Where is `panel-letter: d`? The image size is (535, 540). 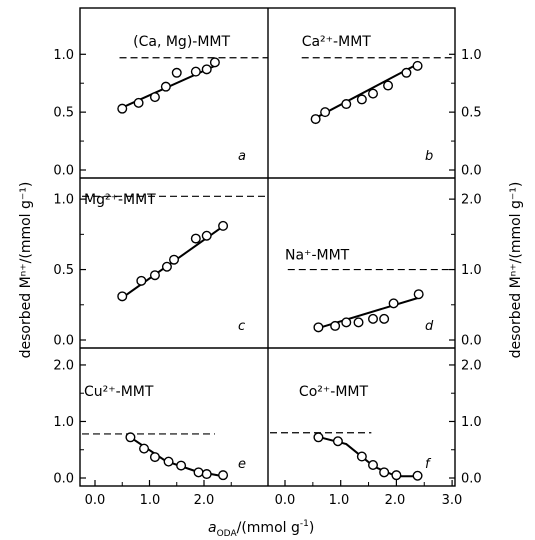 panel-letter: d is located at coordinates (429, 326).